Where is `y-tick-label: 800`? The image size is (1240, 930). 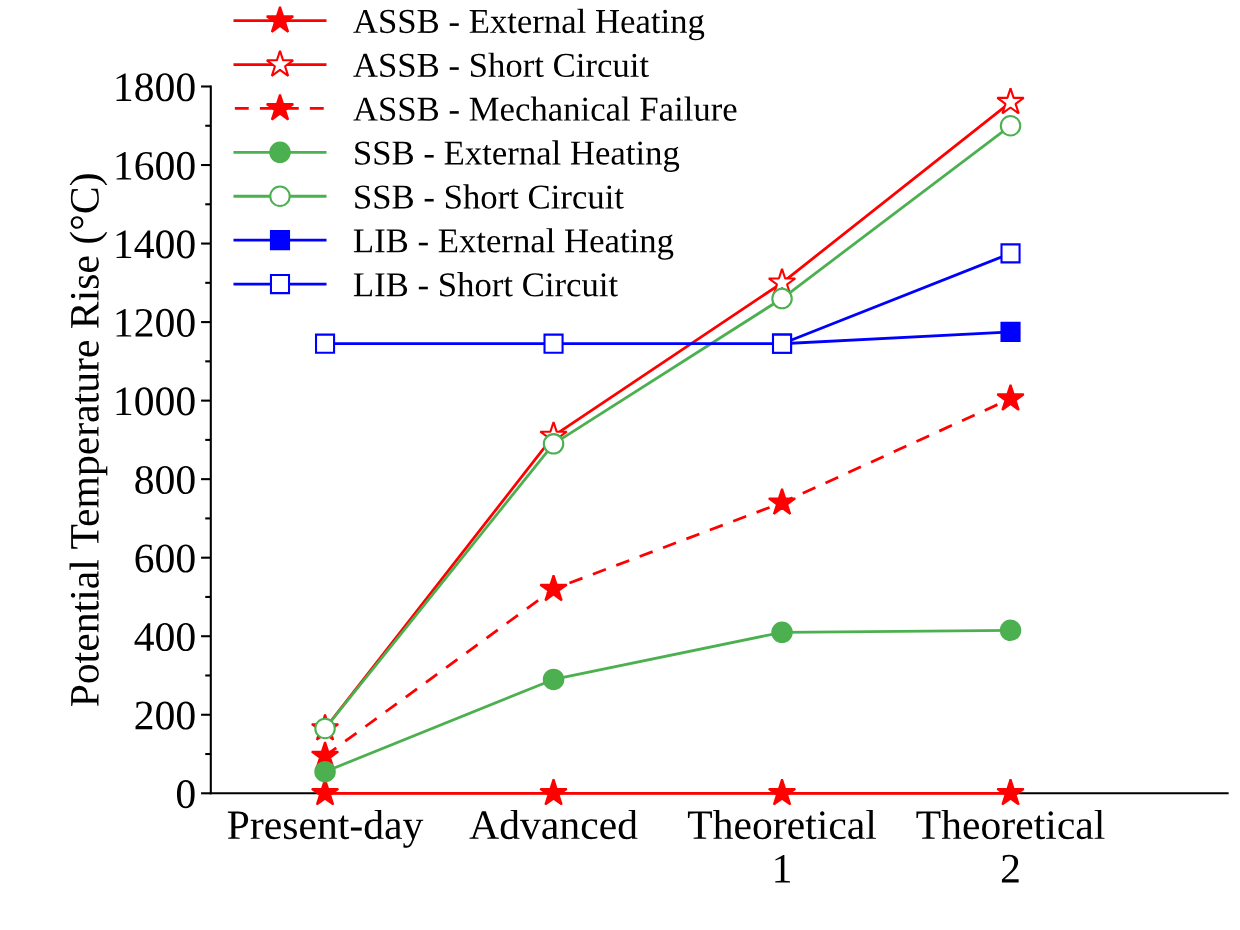
y-tick-label: 800 is located at coordinates (165, 480).